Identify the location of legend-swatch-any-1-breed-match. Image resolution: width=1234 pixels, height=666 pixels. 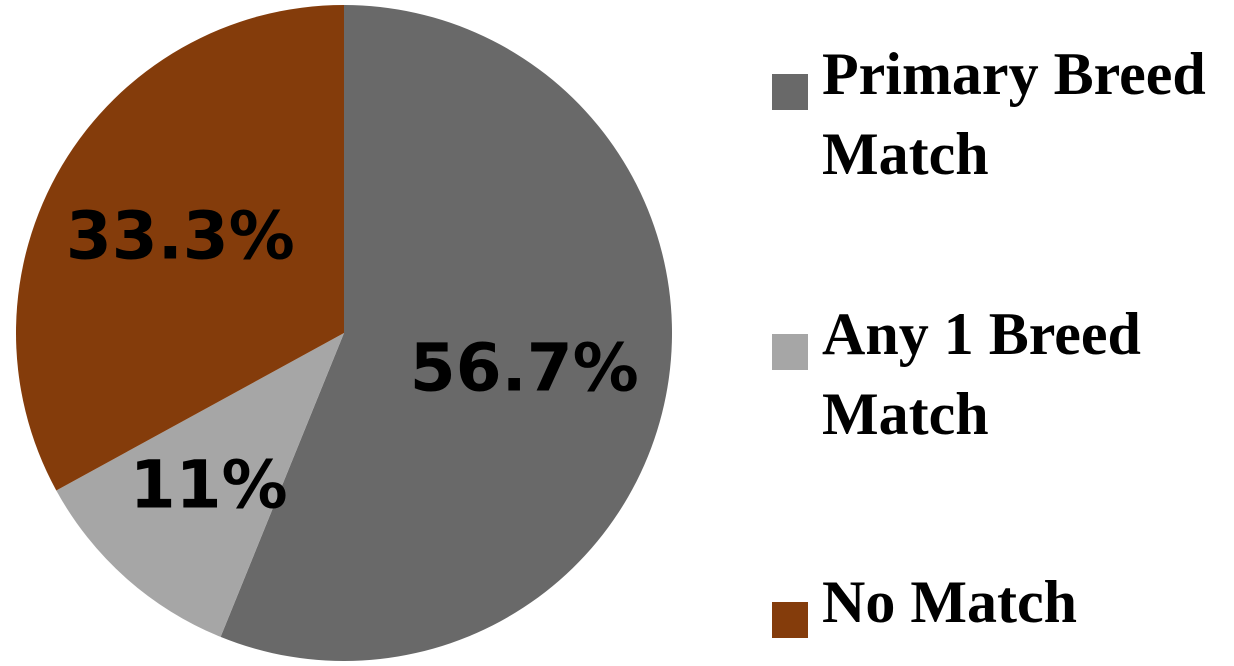
(790, 352).